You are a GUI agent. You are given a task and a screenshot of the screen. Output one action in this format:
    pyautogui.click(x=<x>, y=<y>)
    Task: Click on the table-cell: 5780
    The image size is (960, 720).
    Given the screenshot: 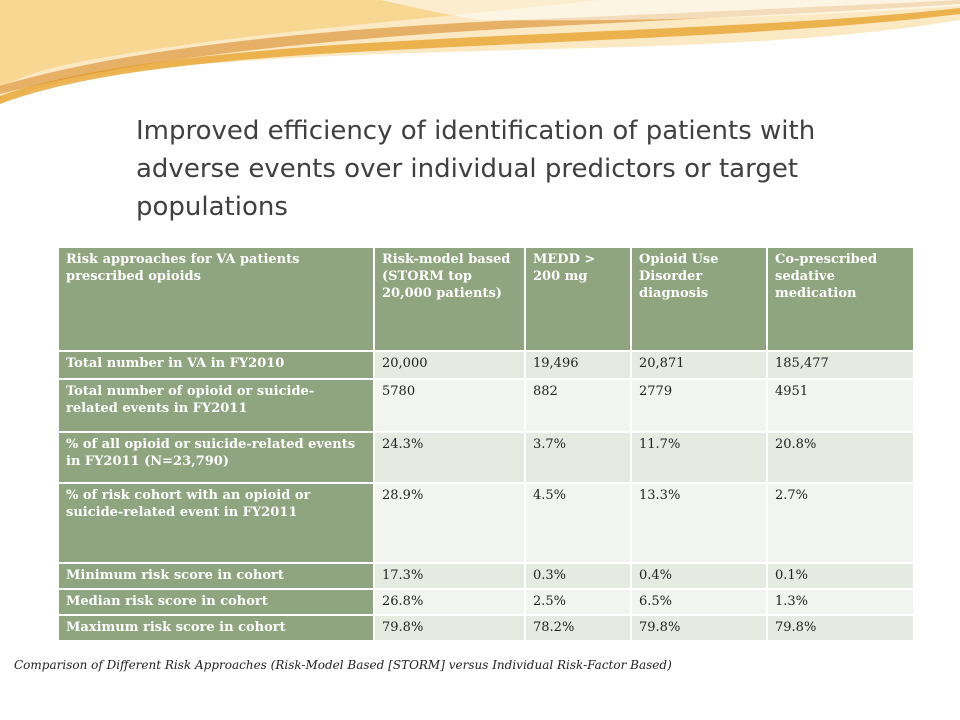 What is the action you would take?
    pyautogui.click(x=449, y=405)
    